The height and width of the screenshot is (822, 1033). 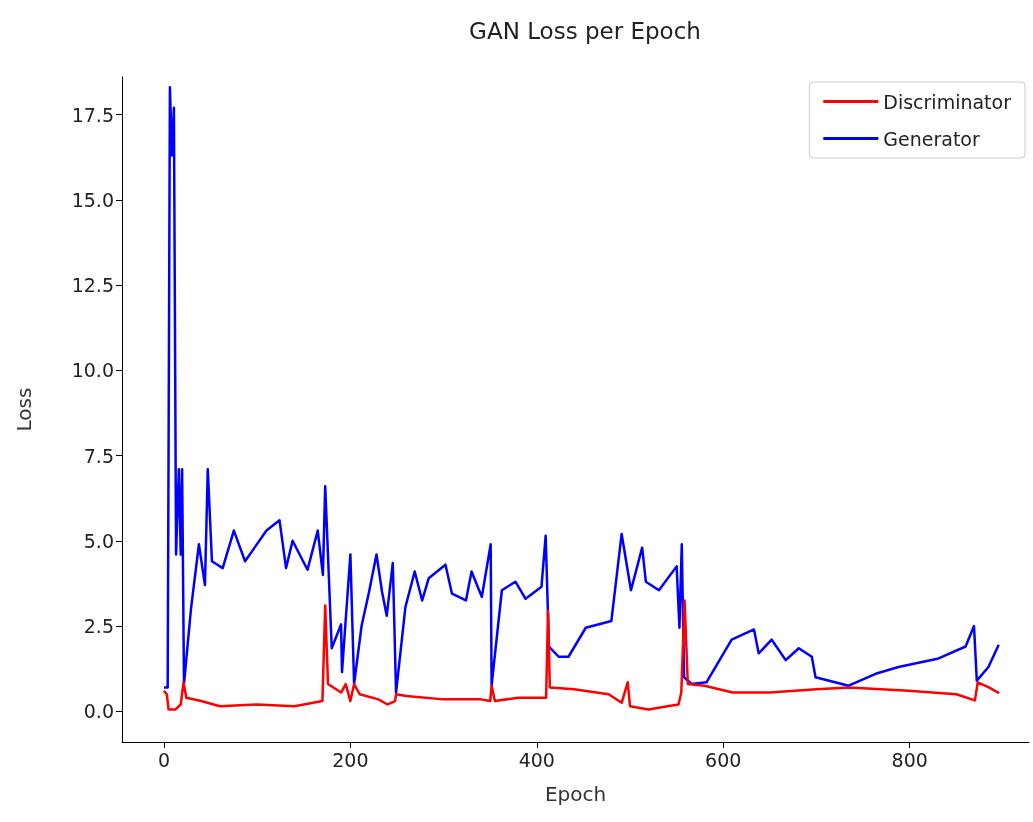 What do you see at coordinates (92, 114) in the screenshot?
I see `y-tick-label: 17.5` at bounding box center [92, 114].